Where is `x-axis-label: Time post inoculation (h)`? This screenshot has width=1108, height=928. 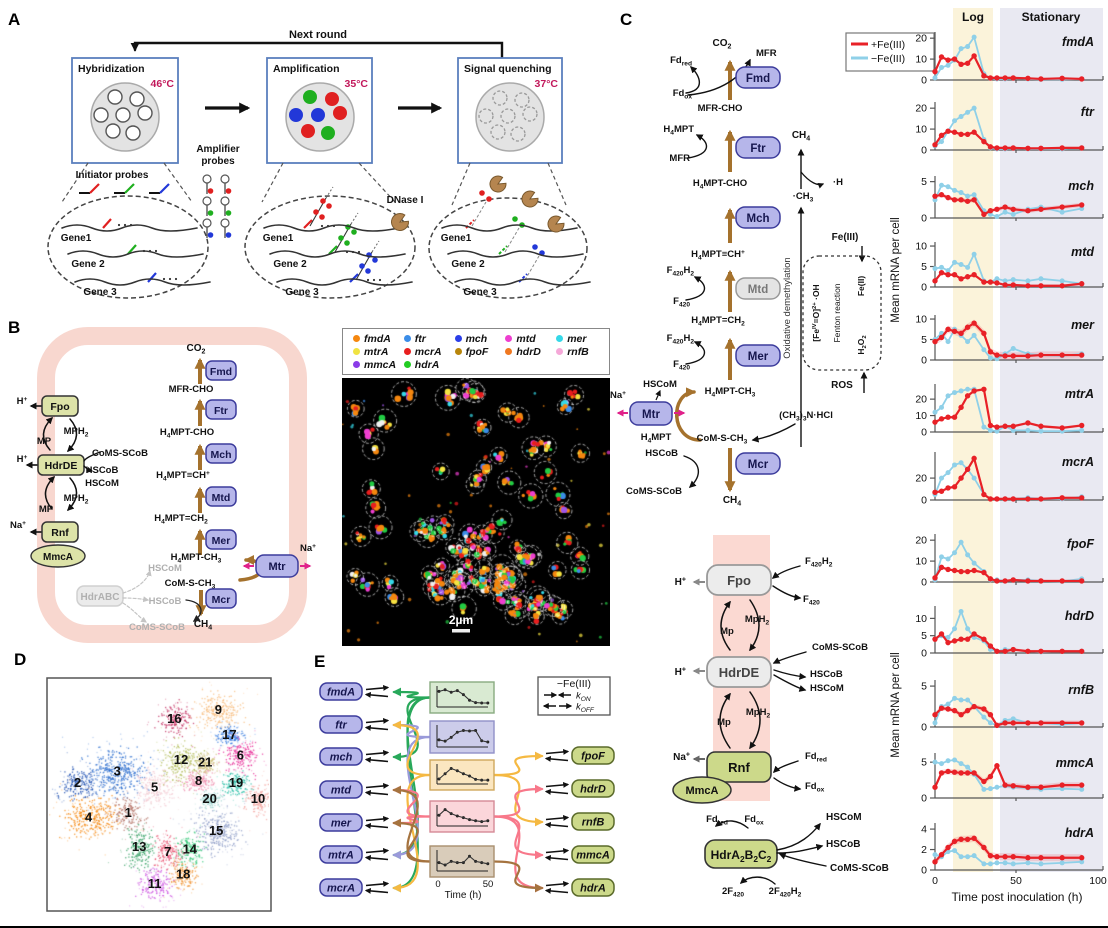 x-axis-label: Time post inoculation (h) is located at coordinates (1017, 897).